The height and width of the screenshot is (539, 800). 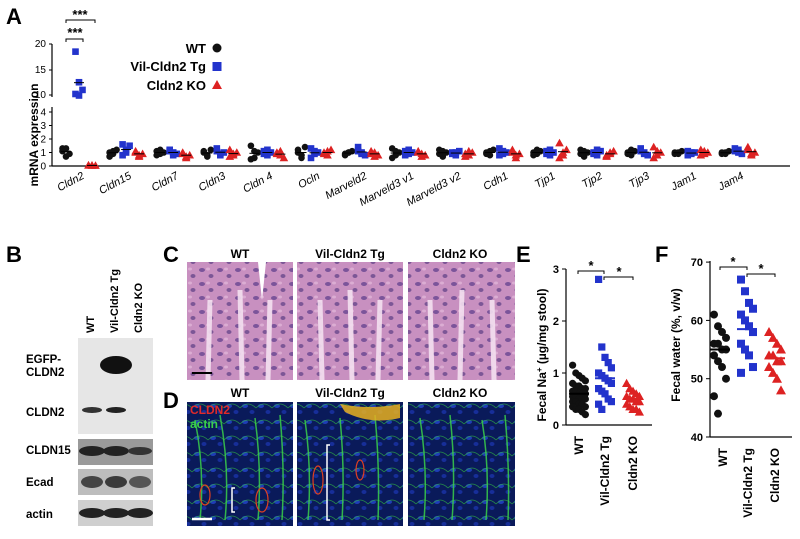 I want to click on gene-label: Cldn 4, so click(x=258, y=183).